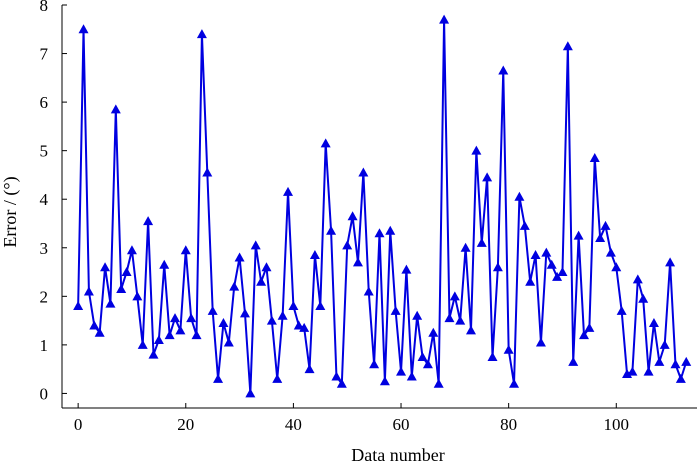  What do you see at coordinates (10, 211) in the screenshot?
I see `y-axis-title: Error / (°)` at bounding box center [10, 211].